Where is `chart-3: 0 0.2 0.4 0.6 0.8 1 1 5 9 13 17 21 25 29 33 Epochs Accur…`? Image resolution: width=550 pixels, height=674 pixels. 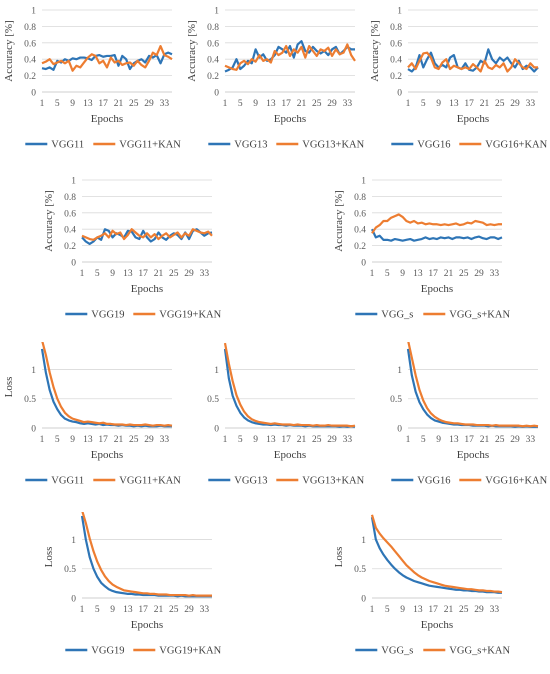 chart-3: 0 0.2 0.4 0.6 0.8 1 1 5 9 13 17 21 25 29 33 Epochs Accur… is located at coordinates (457, 84).